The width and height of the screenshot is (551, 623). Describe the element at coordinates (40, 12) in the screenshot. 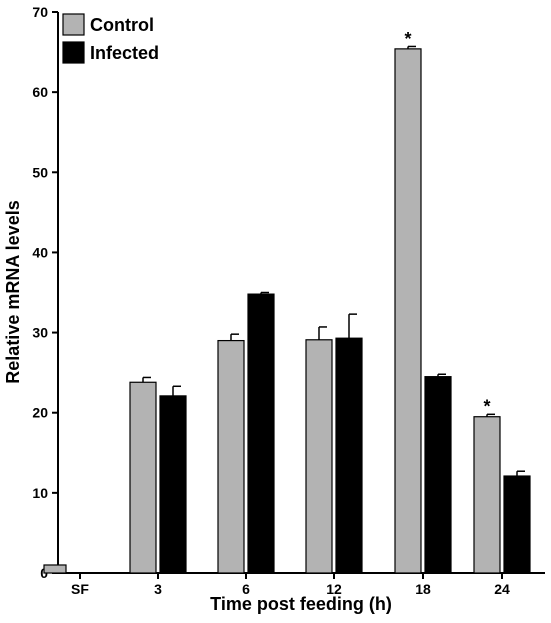

I see `y-tick-label: 70` at that location.